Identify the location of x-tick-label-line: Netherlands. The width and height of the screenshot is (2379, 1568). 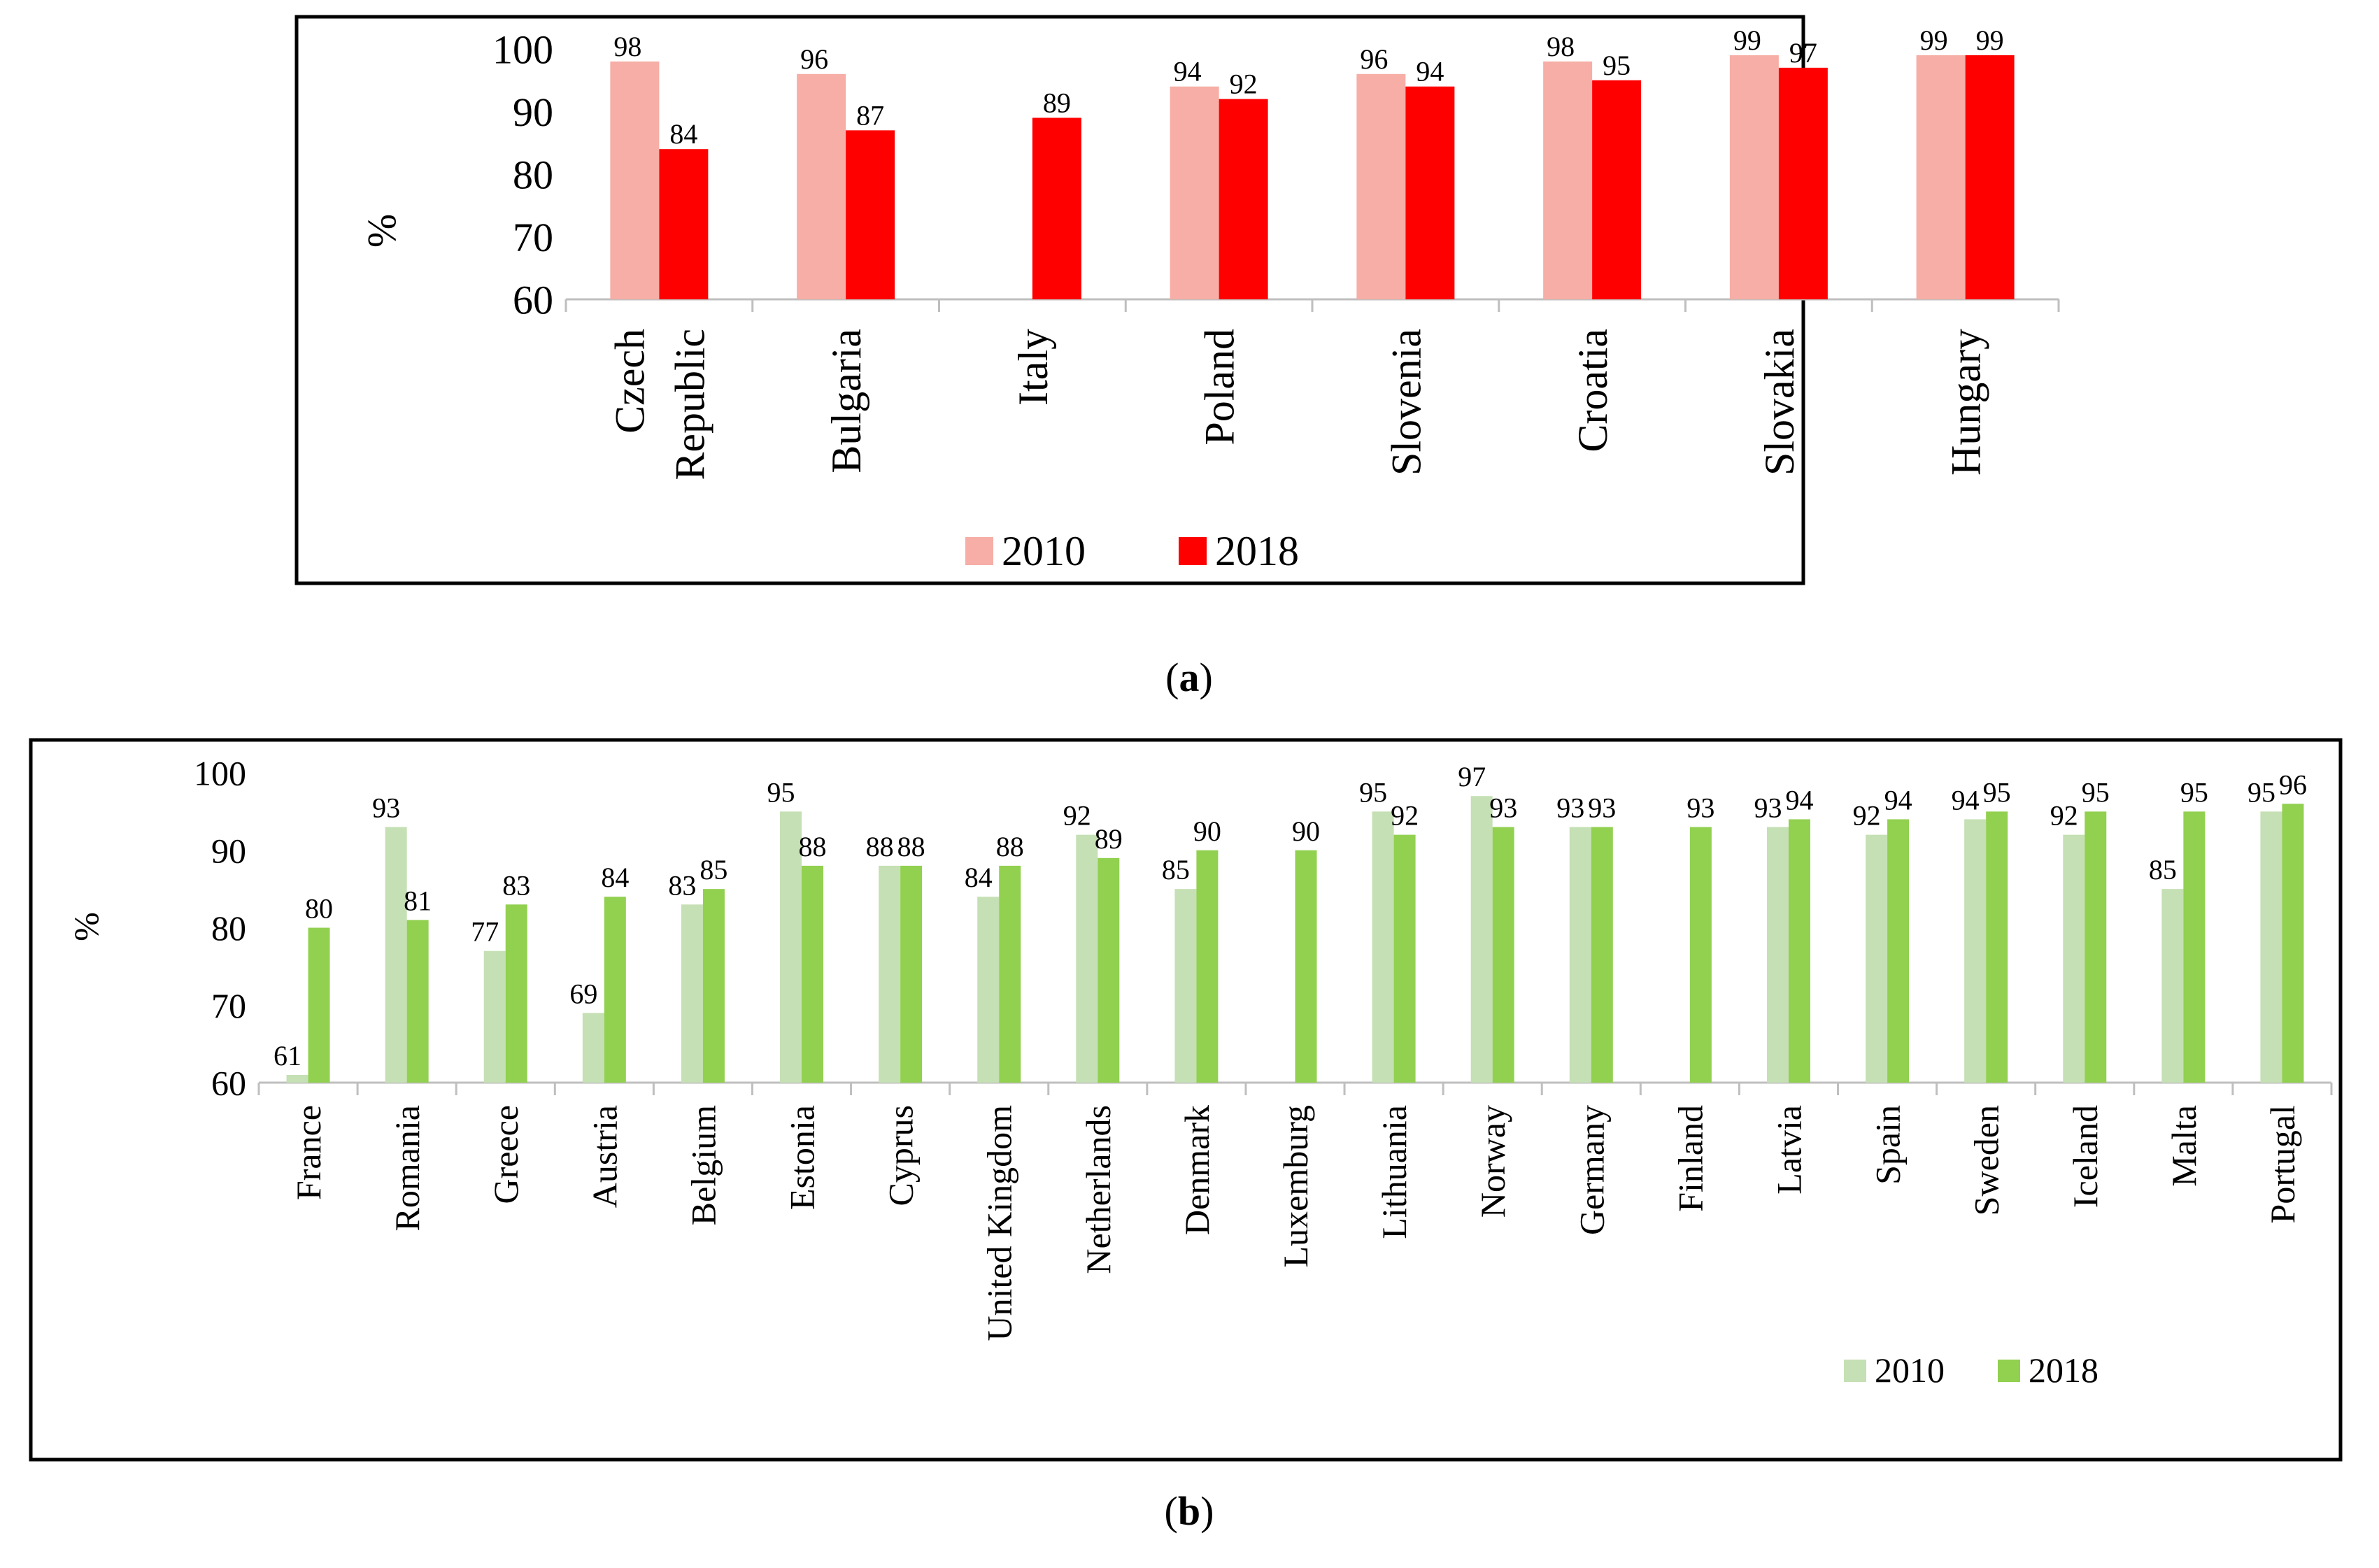
(1098, 1189).